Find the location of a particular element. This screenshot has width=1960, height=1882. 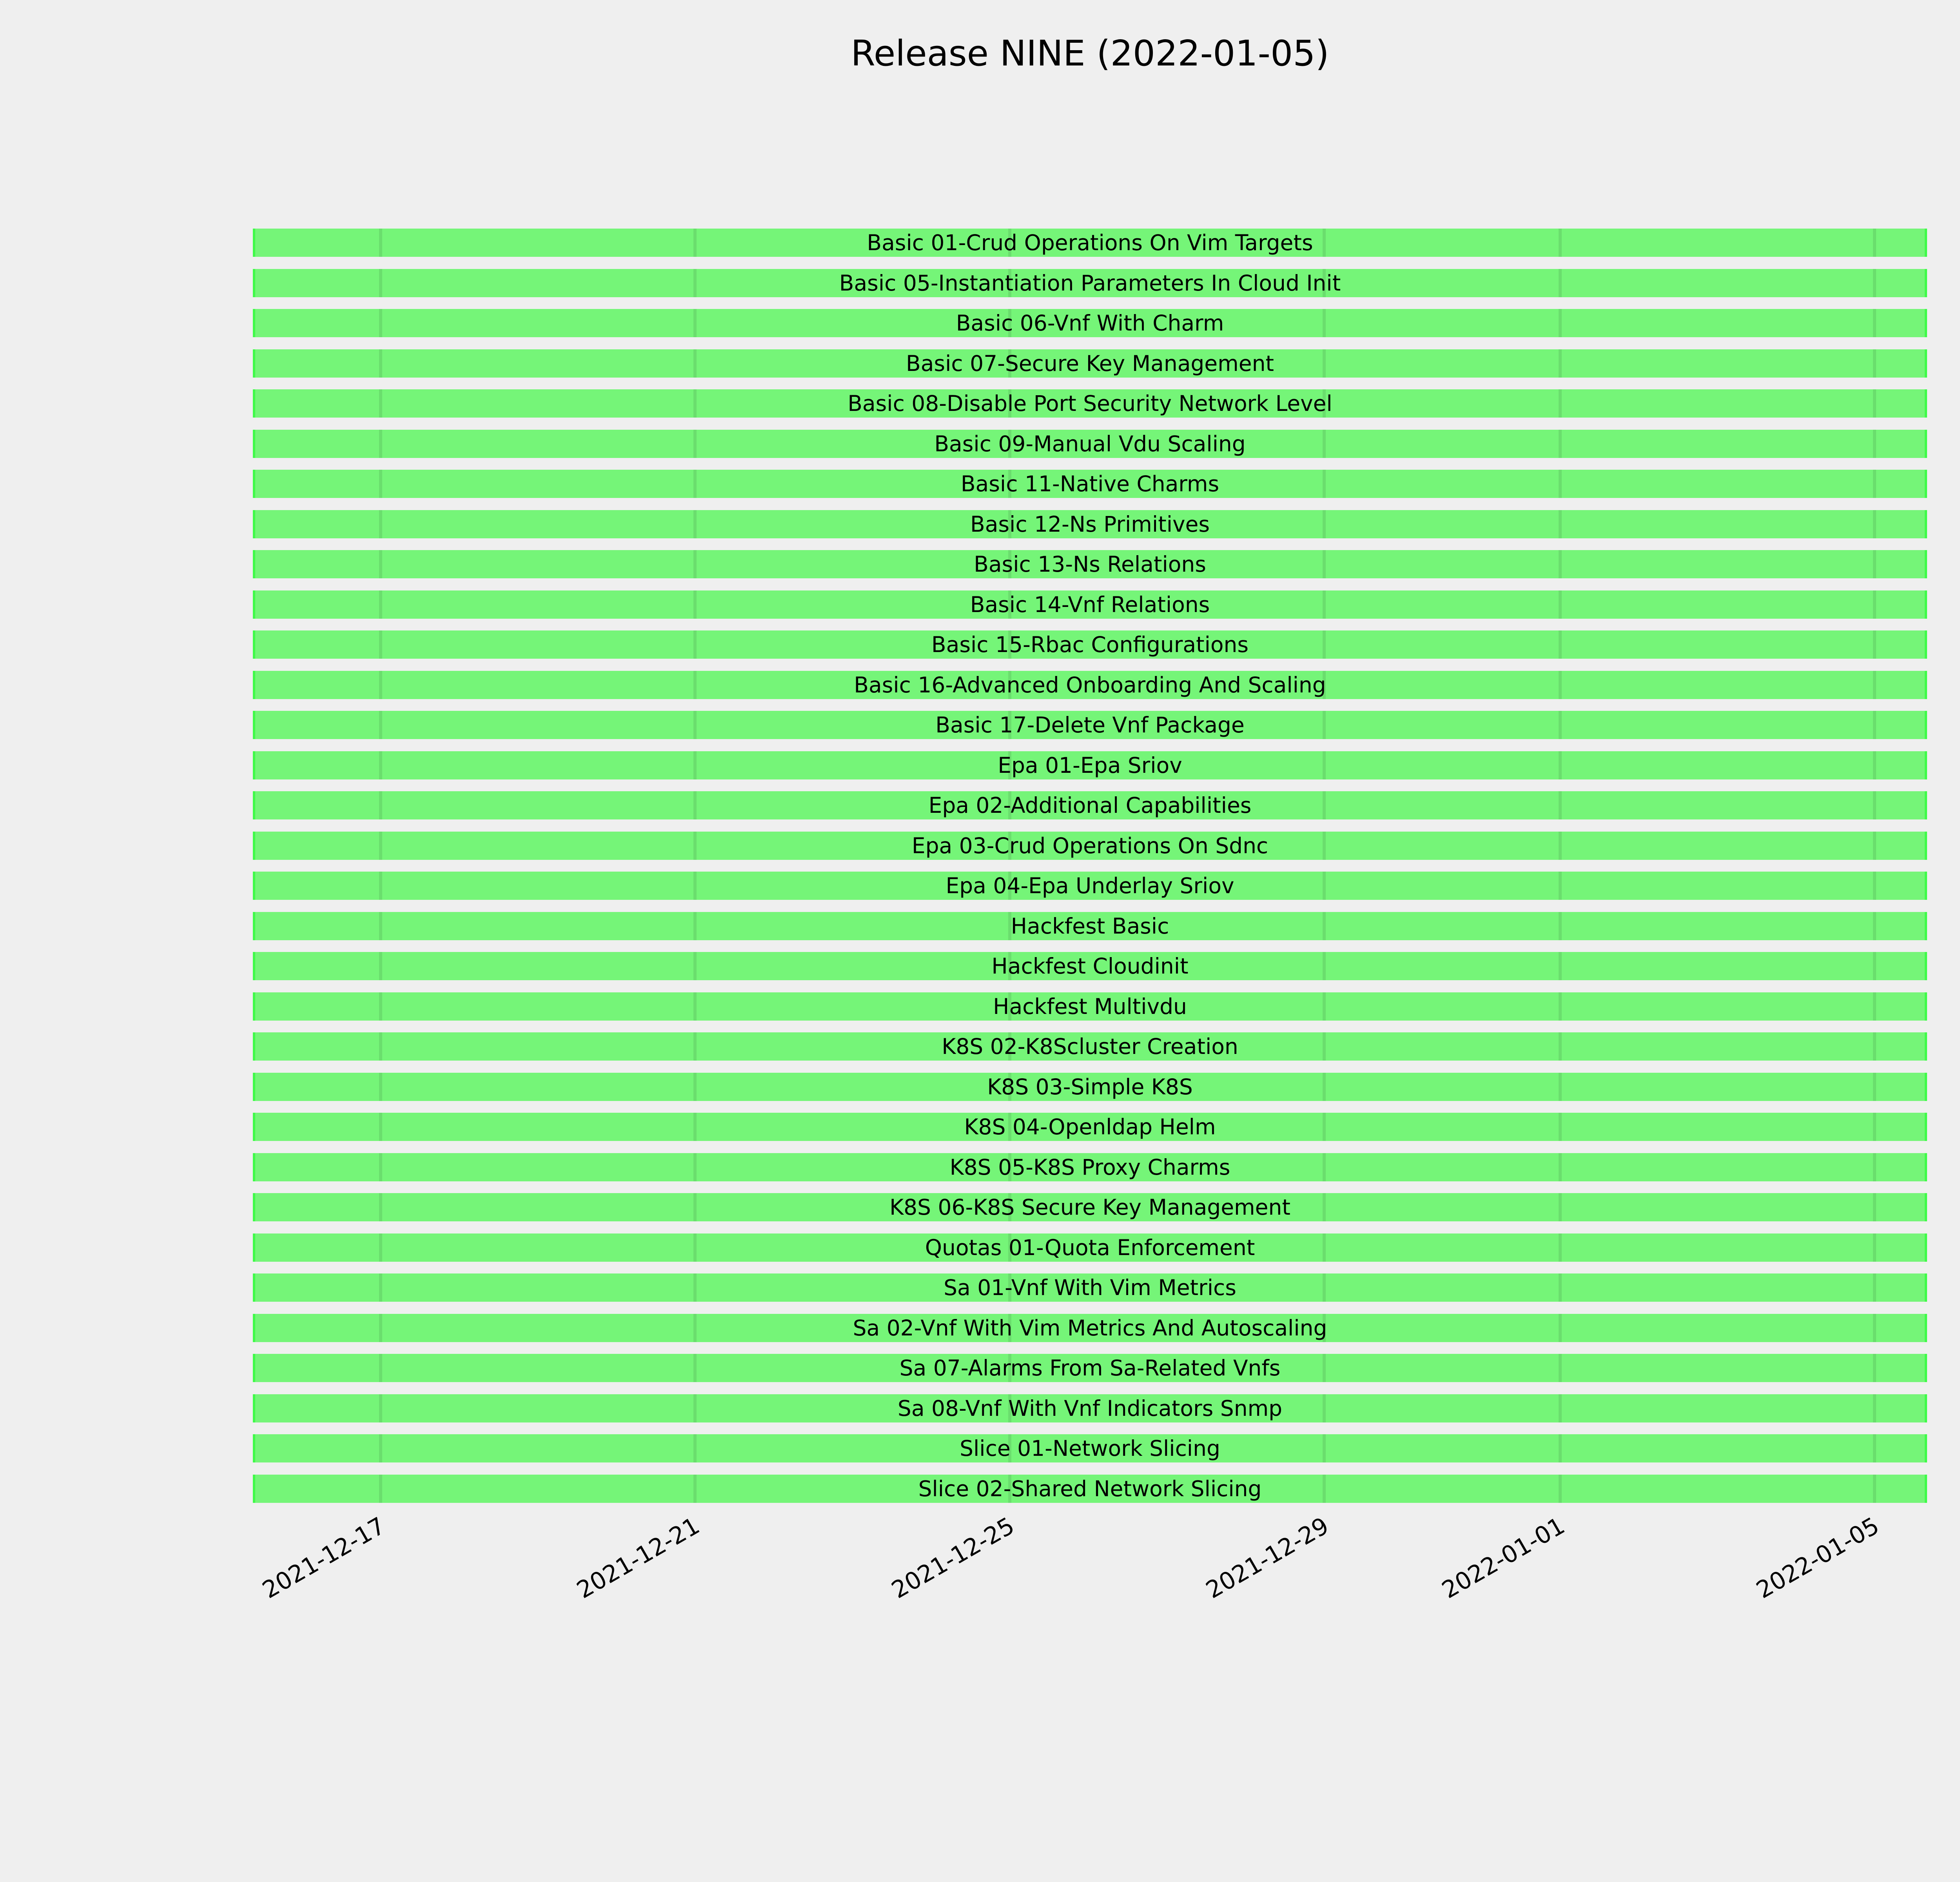

chart-title: Release NINE (2022-01-05) is located at coordinates (1090, 53).